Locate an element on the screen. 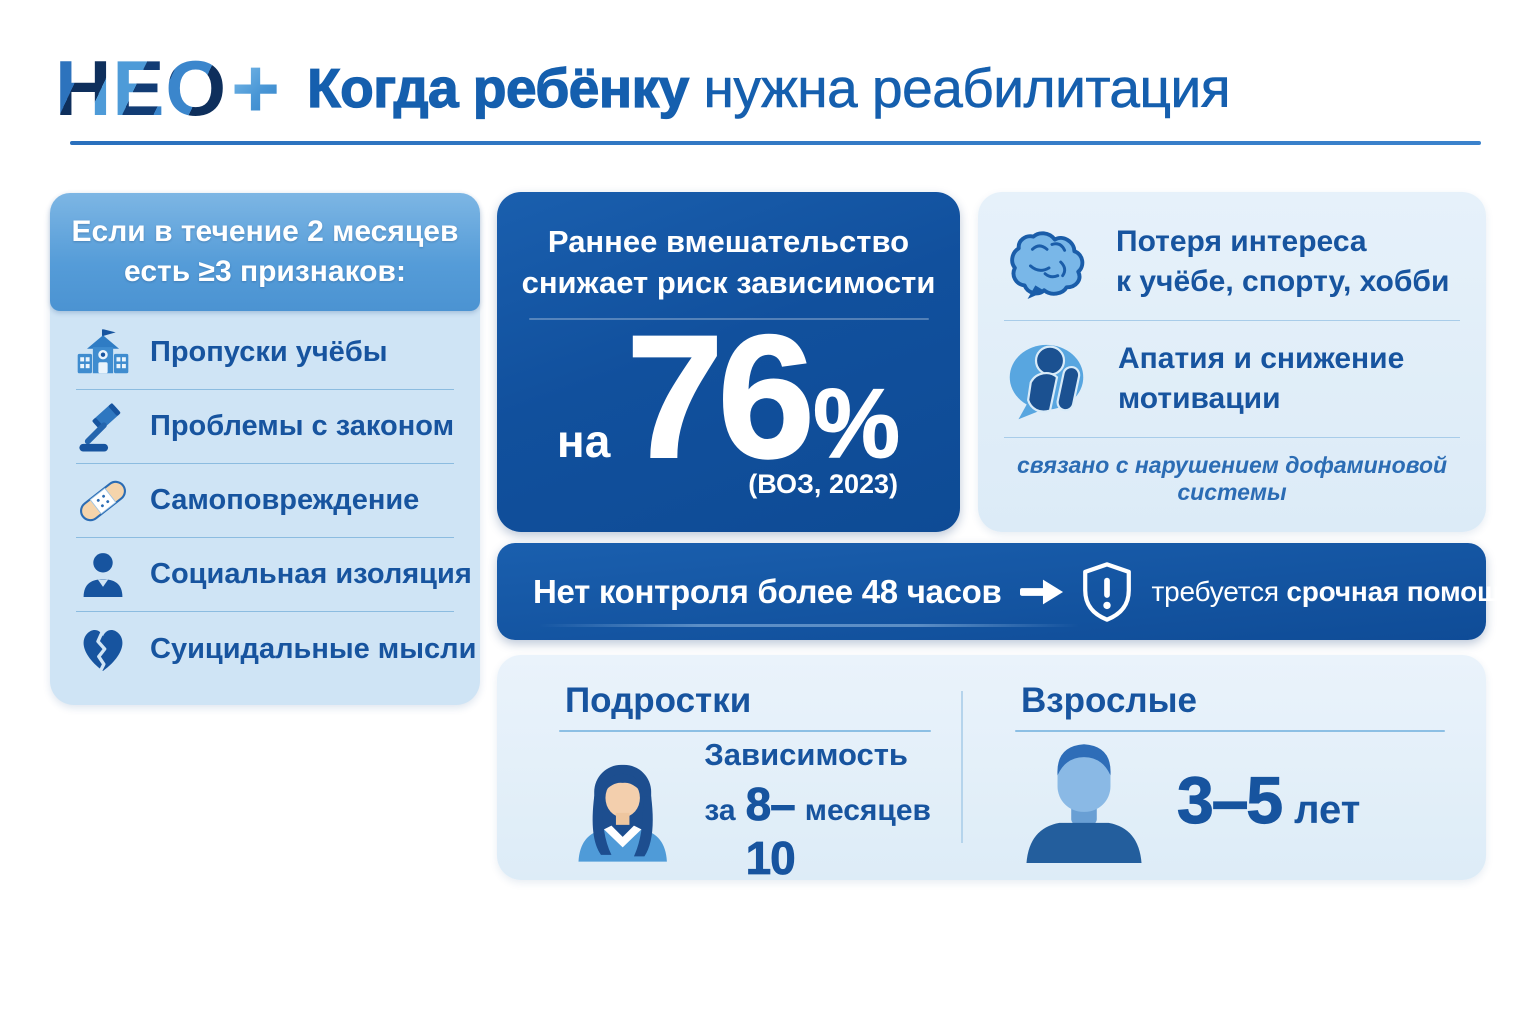  symptom-label-line1: Апатия и снижение is located at coordinates (1261, 358).